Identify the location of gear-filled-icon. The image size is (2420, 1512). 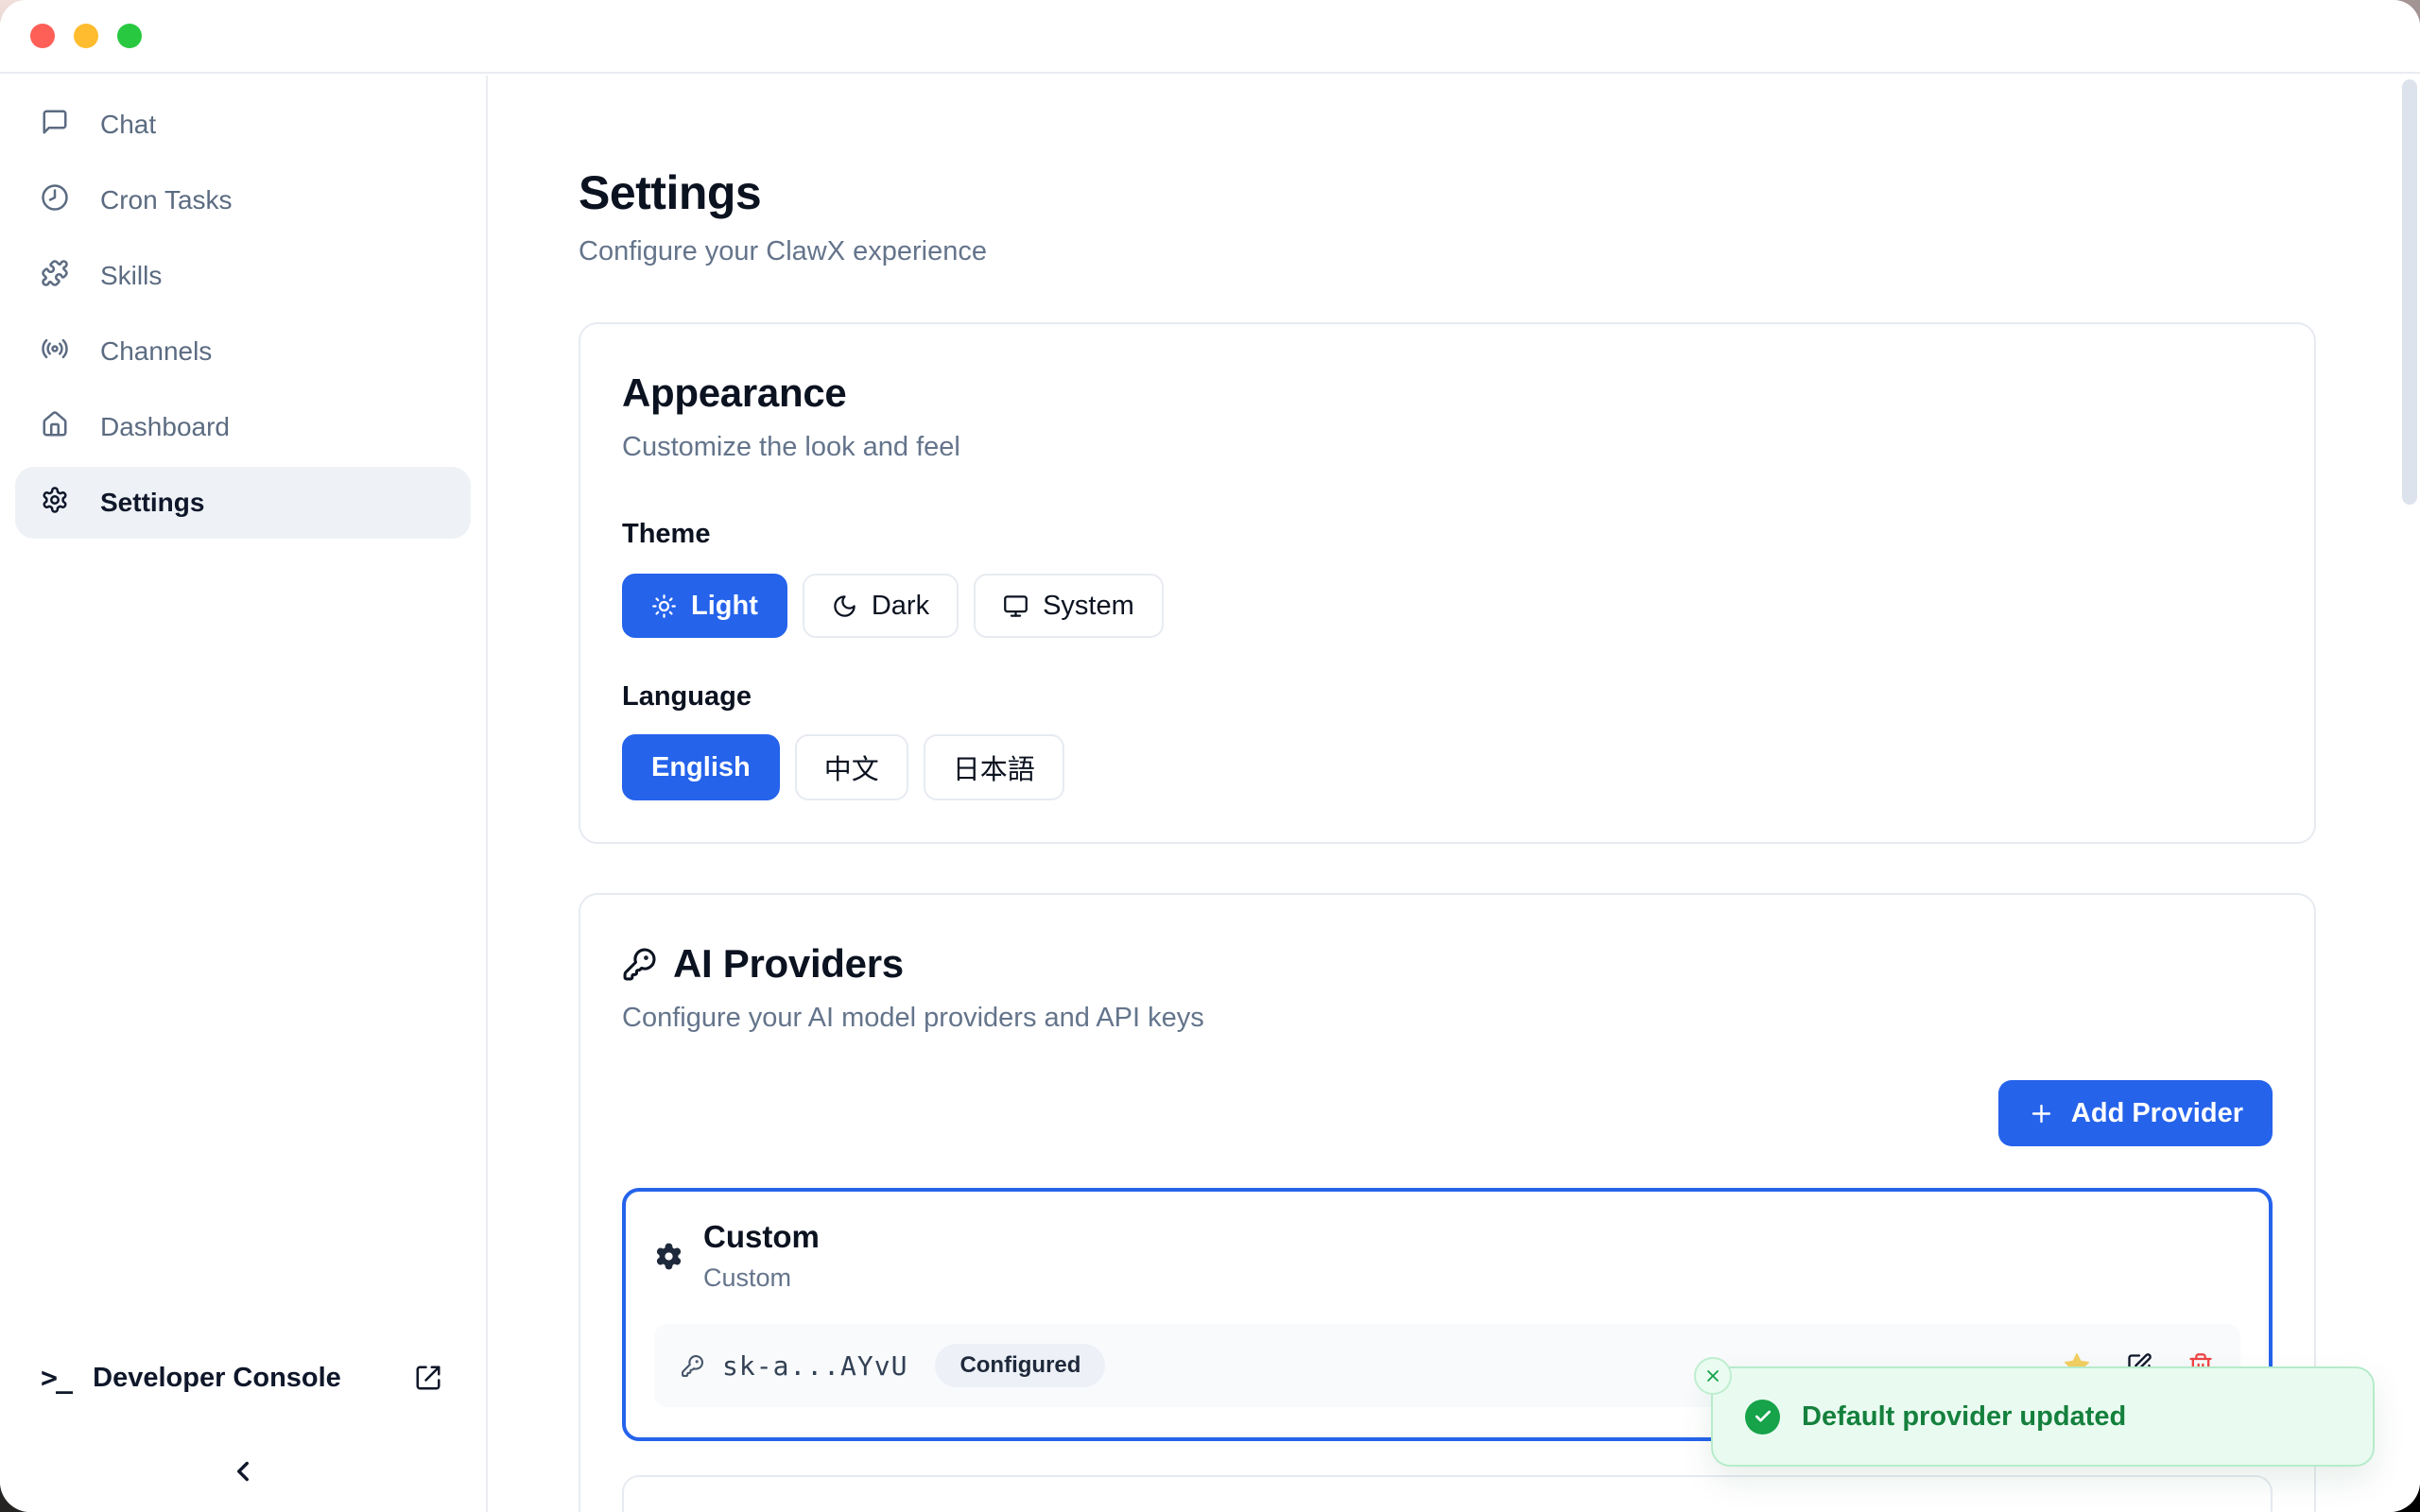
(668, 1256).